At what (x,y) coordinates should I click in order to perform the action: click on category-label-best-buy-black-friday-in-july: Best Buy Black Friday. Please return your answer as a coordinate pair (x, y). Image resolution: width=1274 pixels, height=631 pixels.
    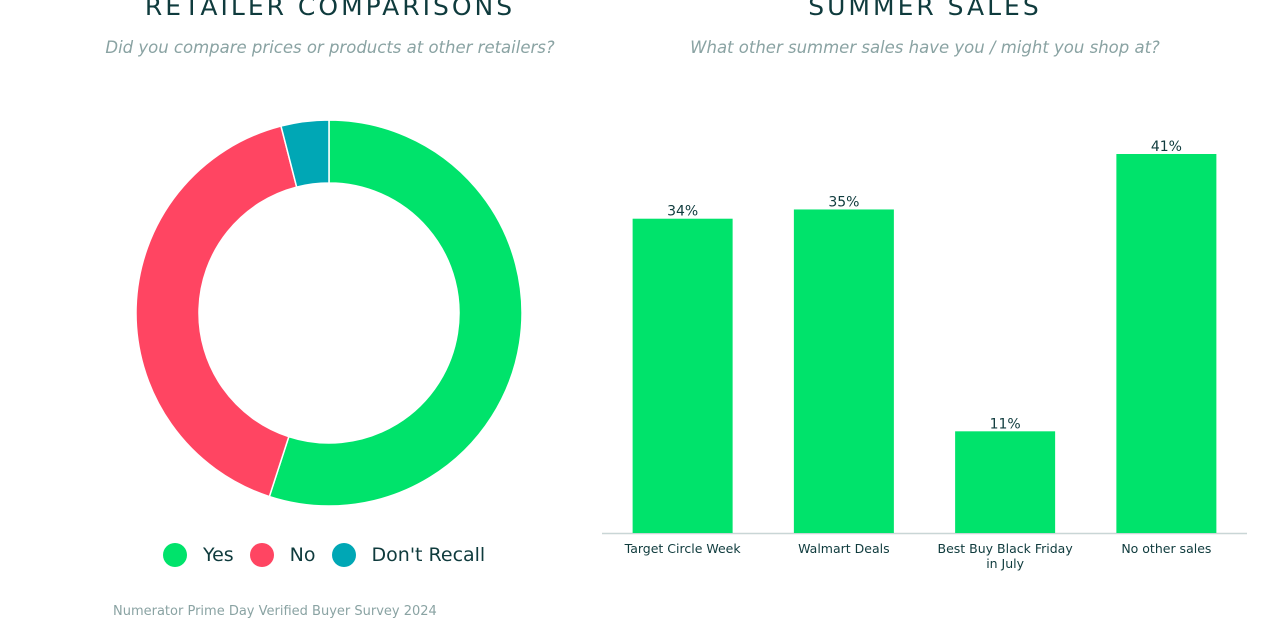
    Looking at the image, I should click on (1006, 548).